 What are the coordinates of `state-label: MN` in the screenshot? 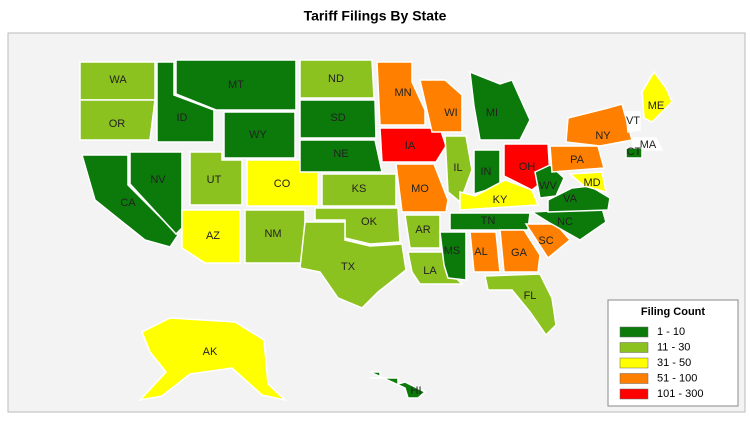 It's located at (402, 93).